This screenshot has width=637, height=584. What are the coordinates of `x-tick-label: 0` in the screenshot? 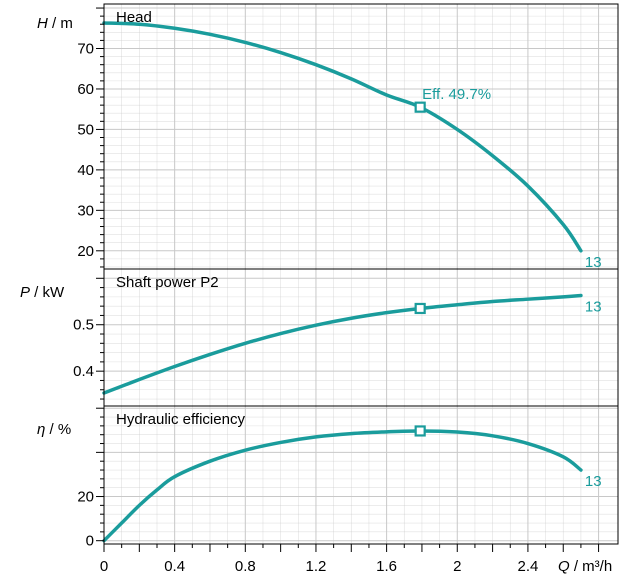 It's located at (104, 566).